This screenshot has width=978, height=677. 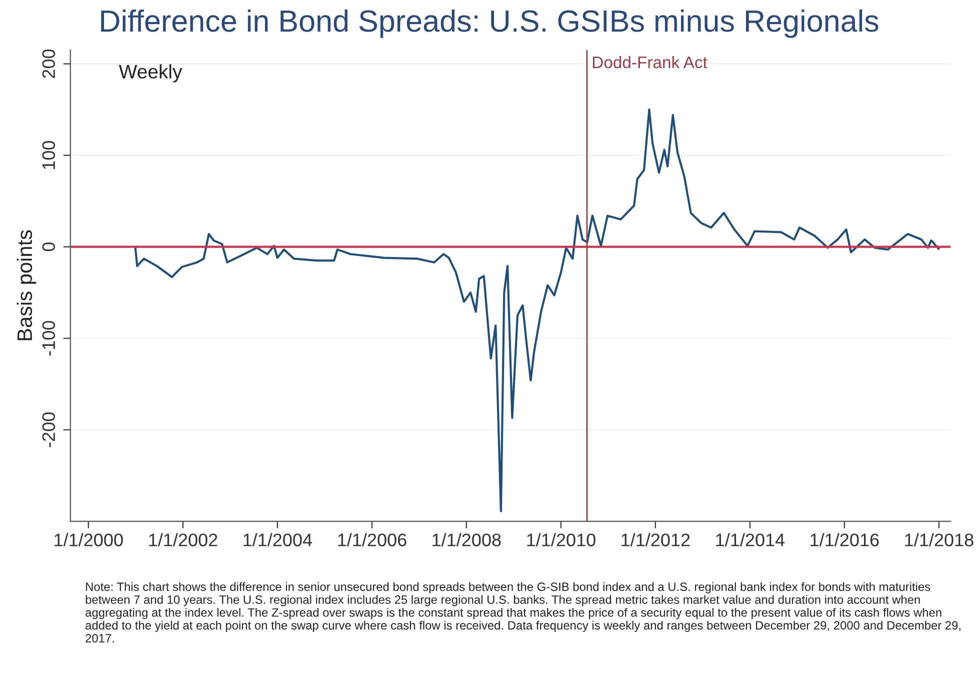 I want to click on x-tick-label: 1/1/2018, so click(x=939, y=539).